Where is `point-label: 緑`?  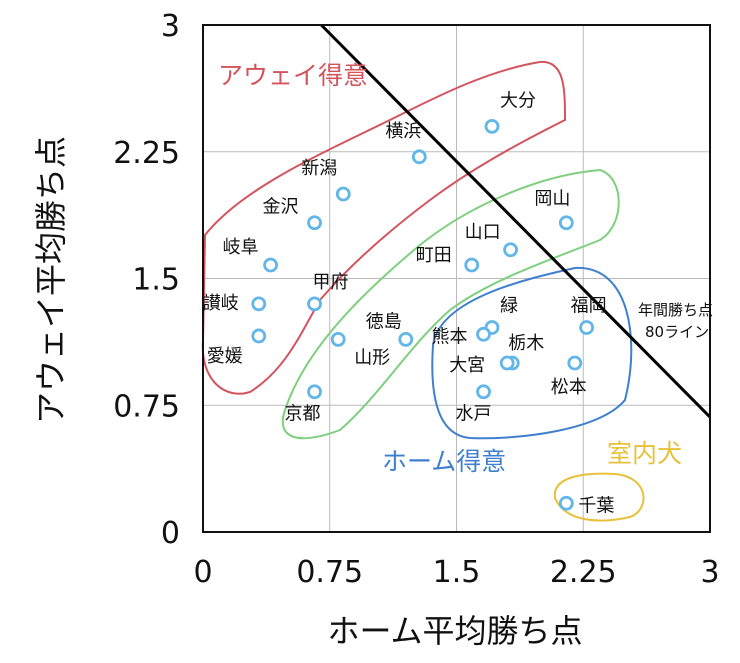 point-label: 緑 is located at coordinates (509, 306).